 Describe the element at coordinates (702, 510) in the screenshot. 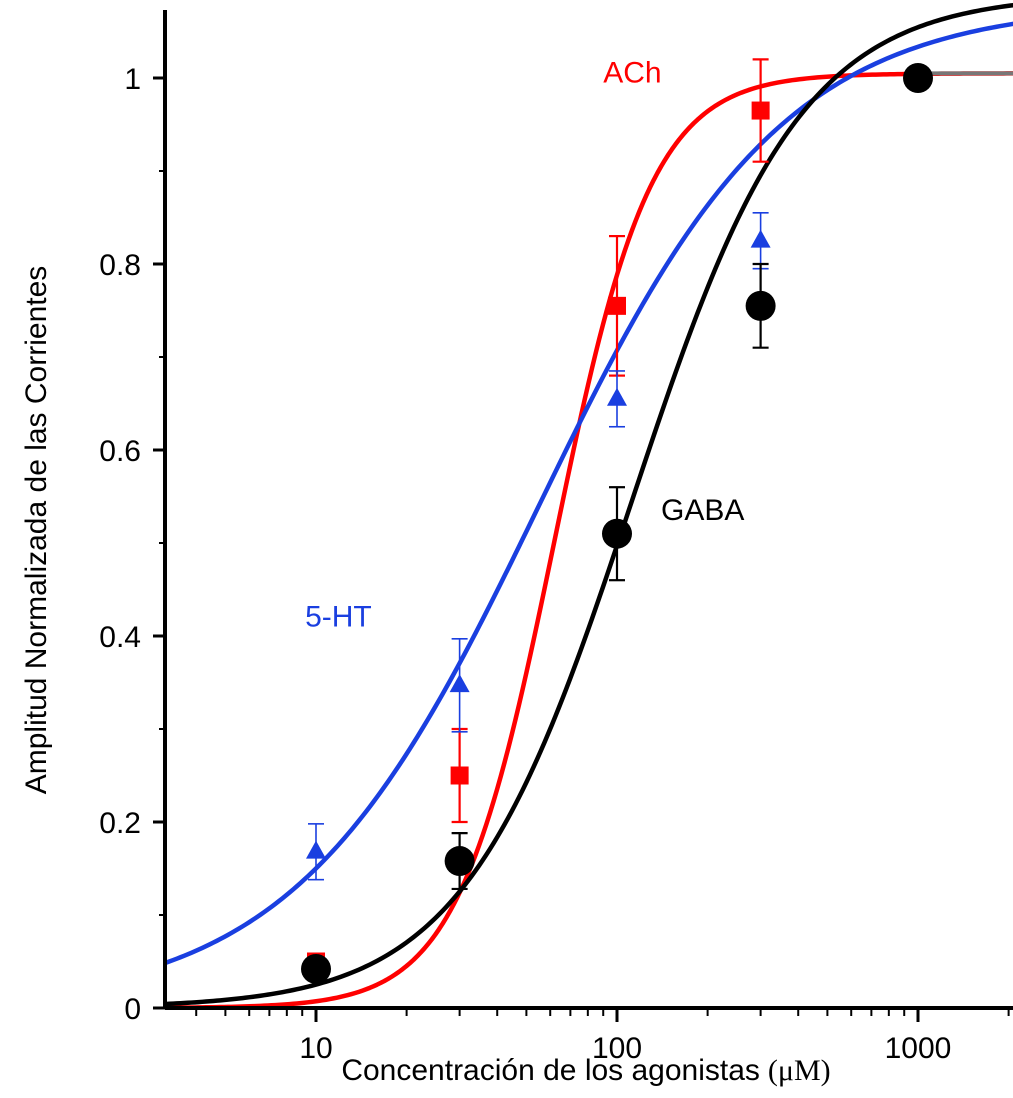

I see `series-label-gaba: GABA` at that location.